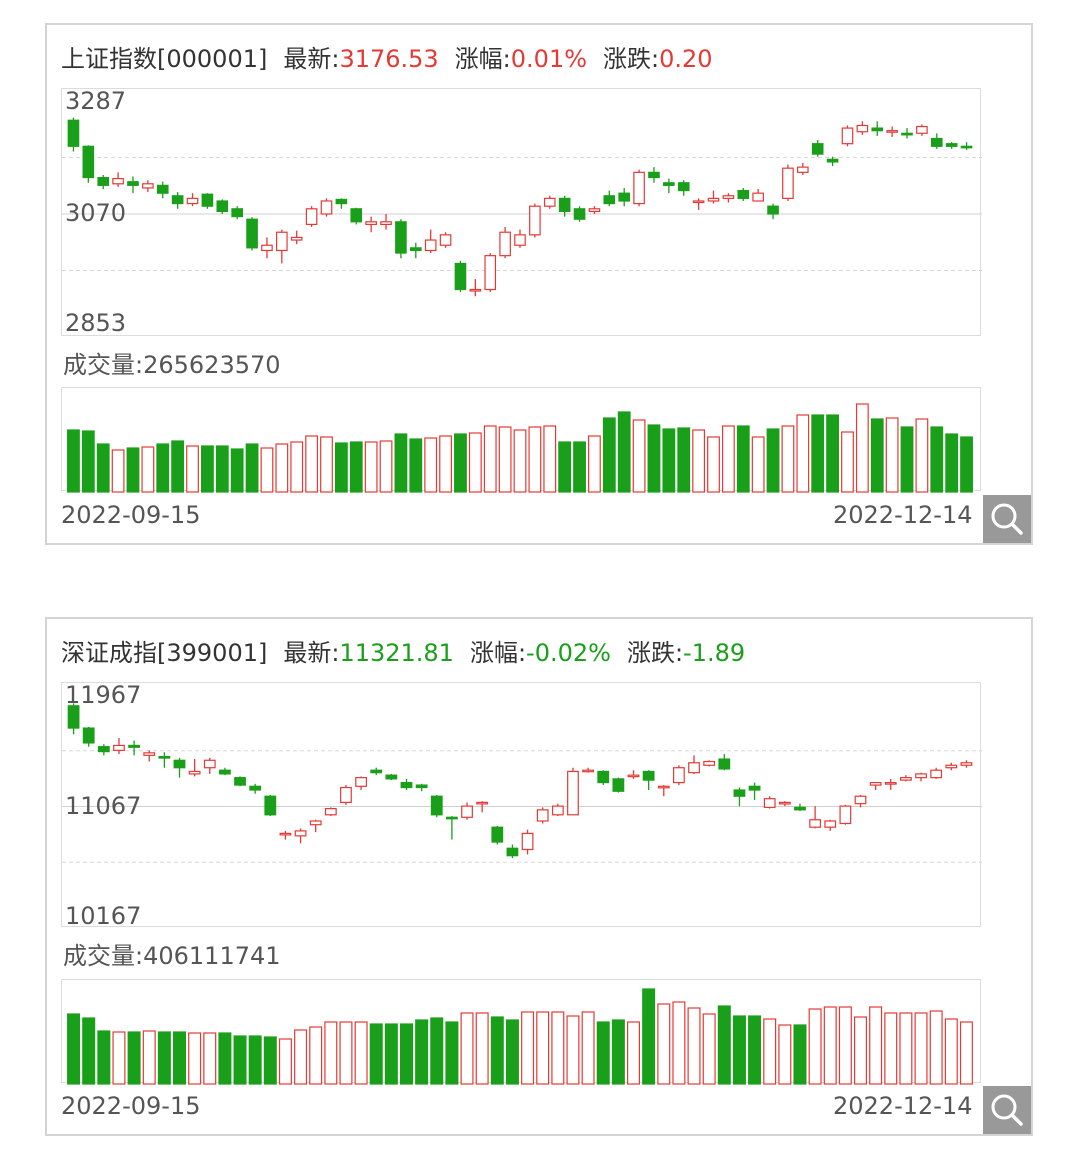 The width and height of the screenshot is (1065, 1169). Describe the element at coordinates (96, 213) in the screenshot. I see `y-tick-mid: 3070` at that location.